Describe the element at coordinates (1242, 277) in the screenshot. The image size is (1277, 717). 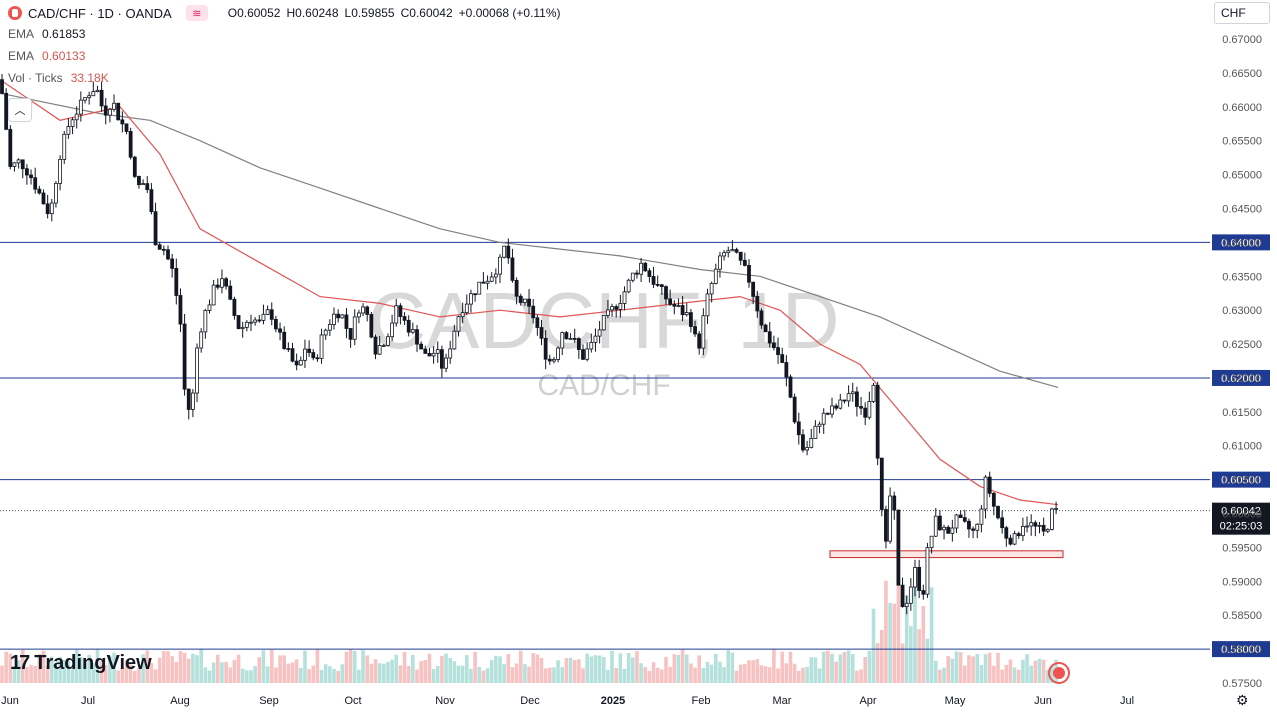
I see `price-tick-label: 0.63500` at that location.